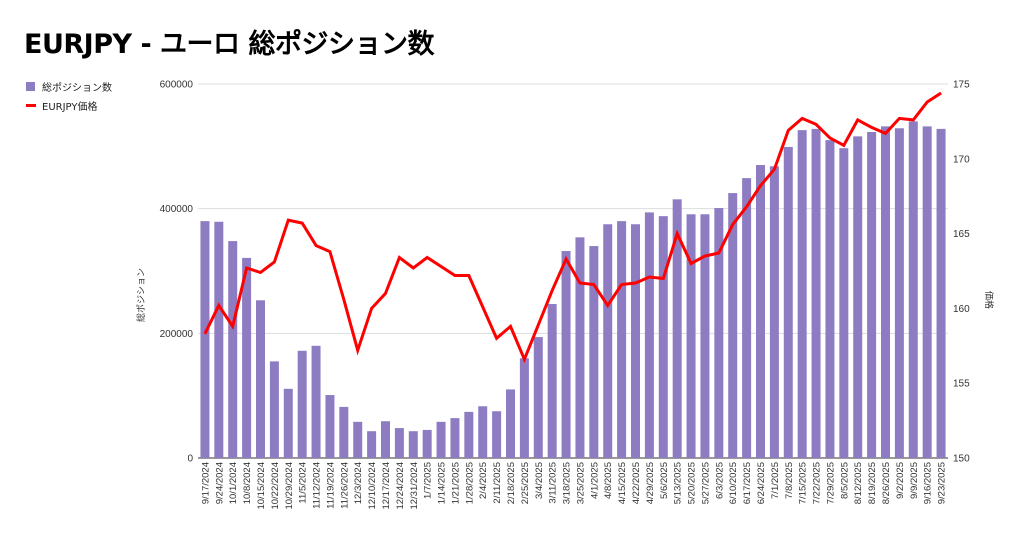  I want to click on x-tick-label: 12/3/2024, so click(358, 483).